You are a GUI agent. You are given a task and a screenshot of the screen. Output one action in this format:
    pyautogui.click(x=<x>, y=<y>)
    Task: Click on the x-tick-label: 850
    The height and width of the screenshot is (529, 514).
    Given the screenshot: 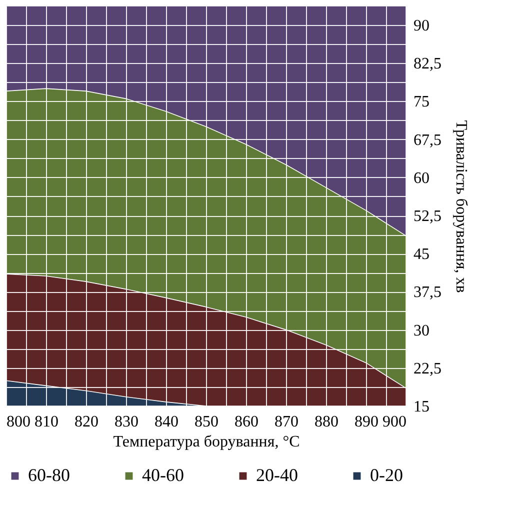 What is the action you would take?
    pyautogui.click(x=206, y=422)
    